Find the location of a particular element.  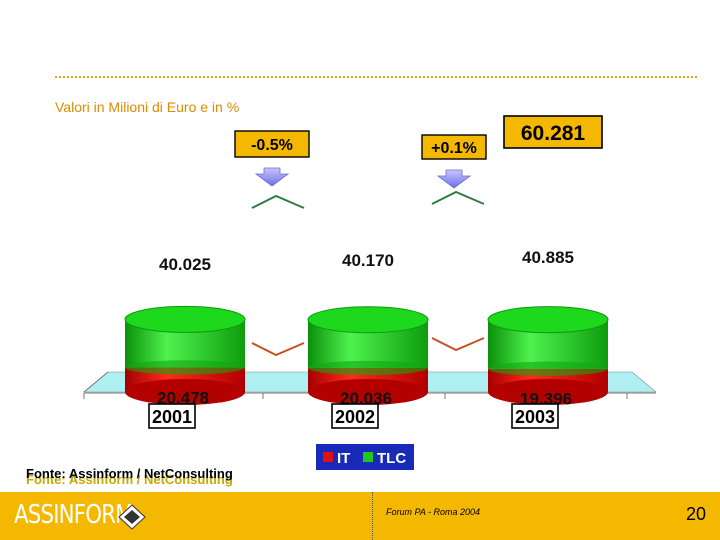

header-divider is located at coordinates (376, 77).